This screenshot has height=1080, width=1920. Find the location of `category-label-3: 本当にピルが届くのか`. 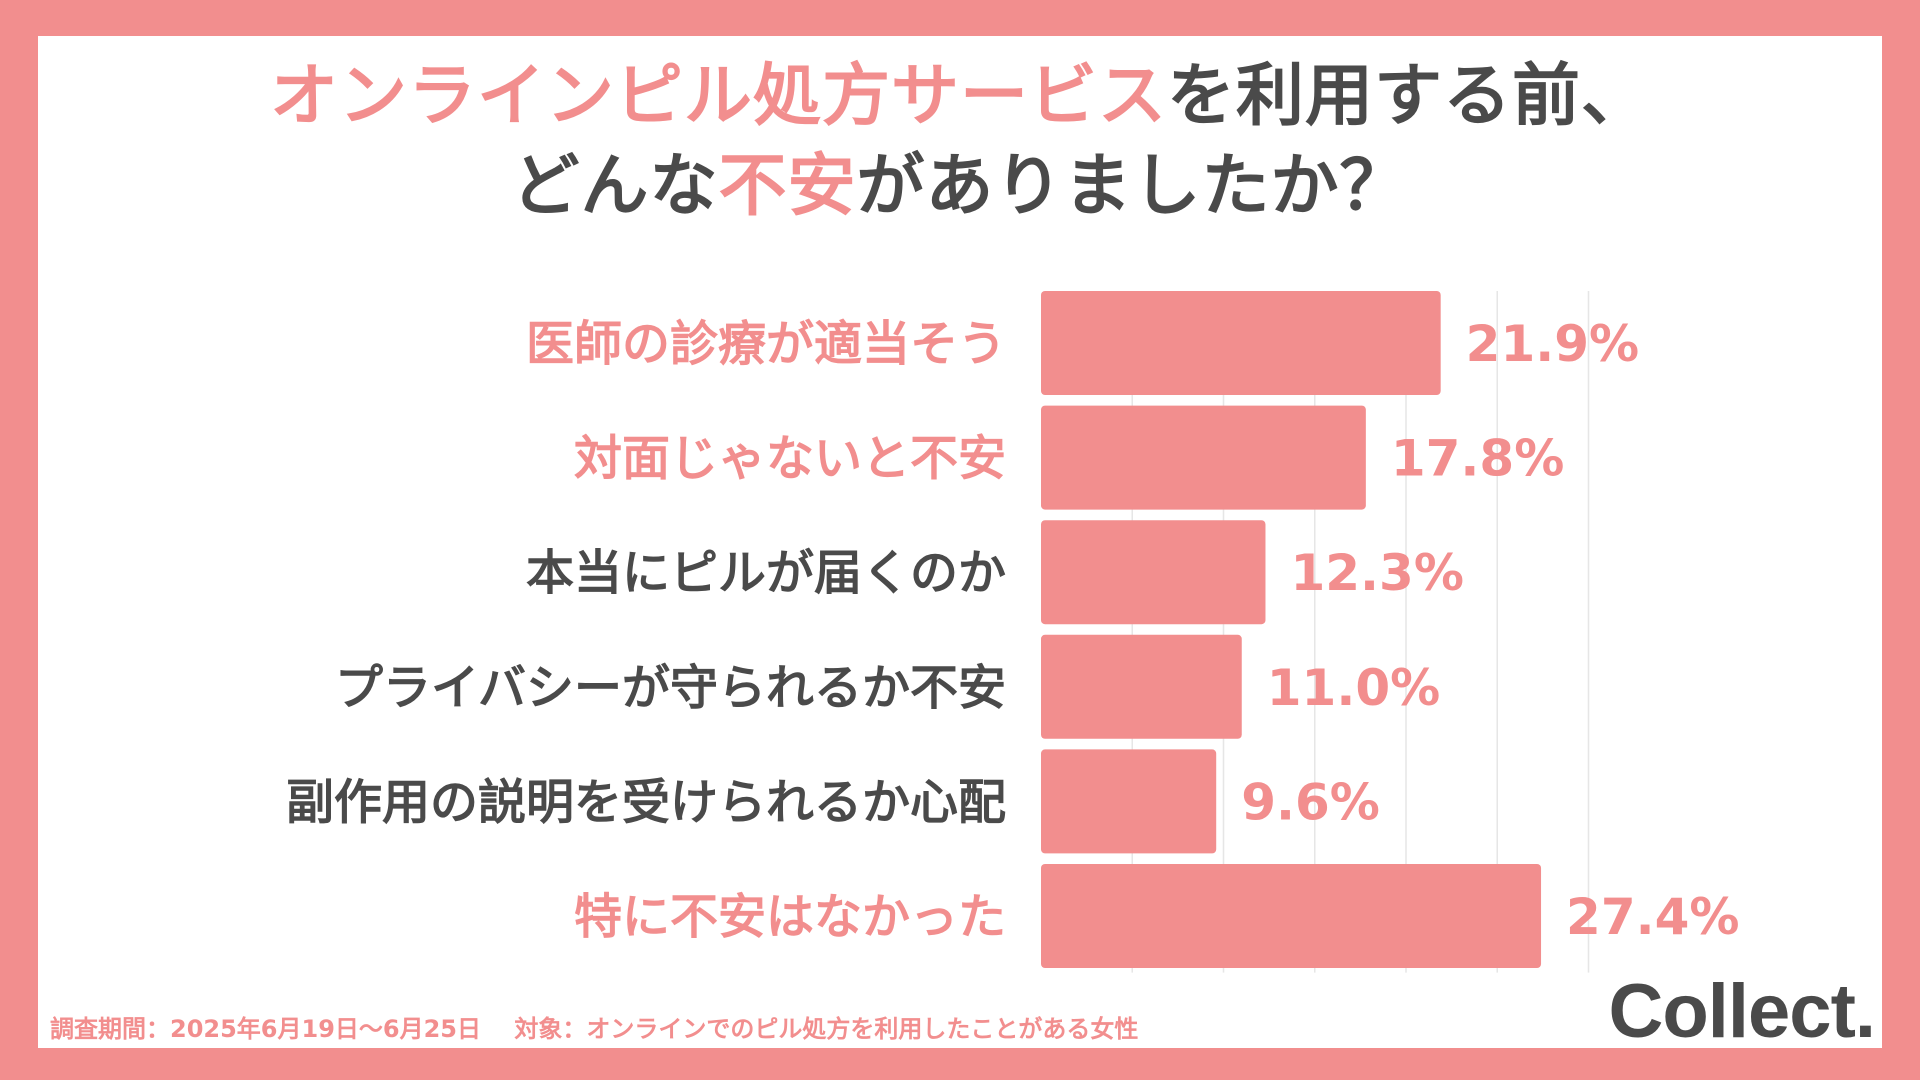

category-label-3: 本当にピルが届くのか is located at coordinates (766, 573).